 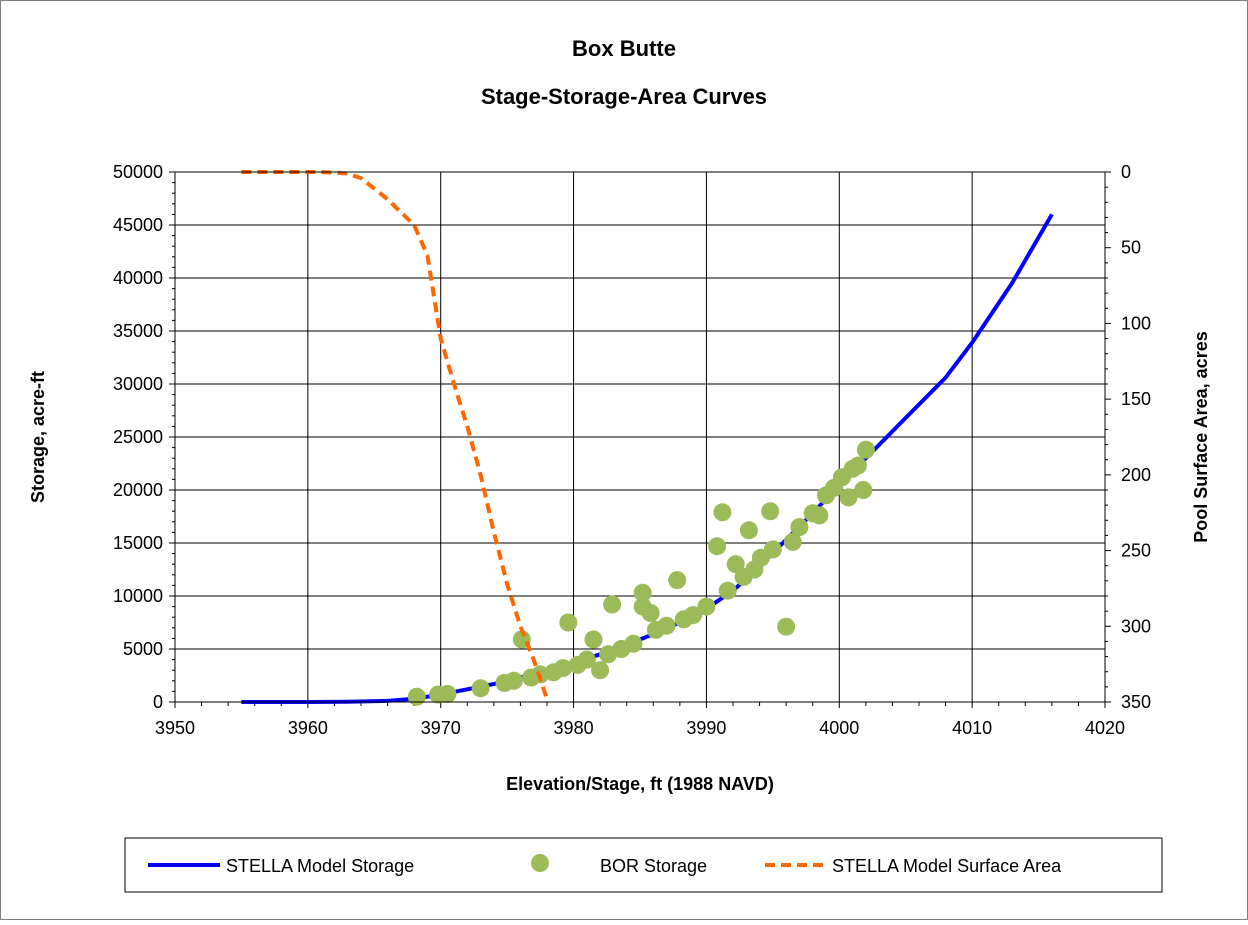 I want to click on y2-tick-label: 200, so click(x=1136, y=475).